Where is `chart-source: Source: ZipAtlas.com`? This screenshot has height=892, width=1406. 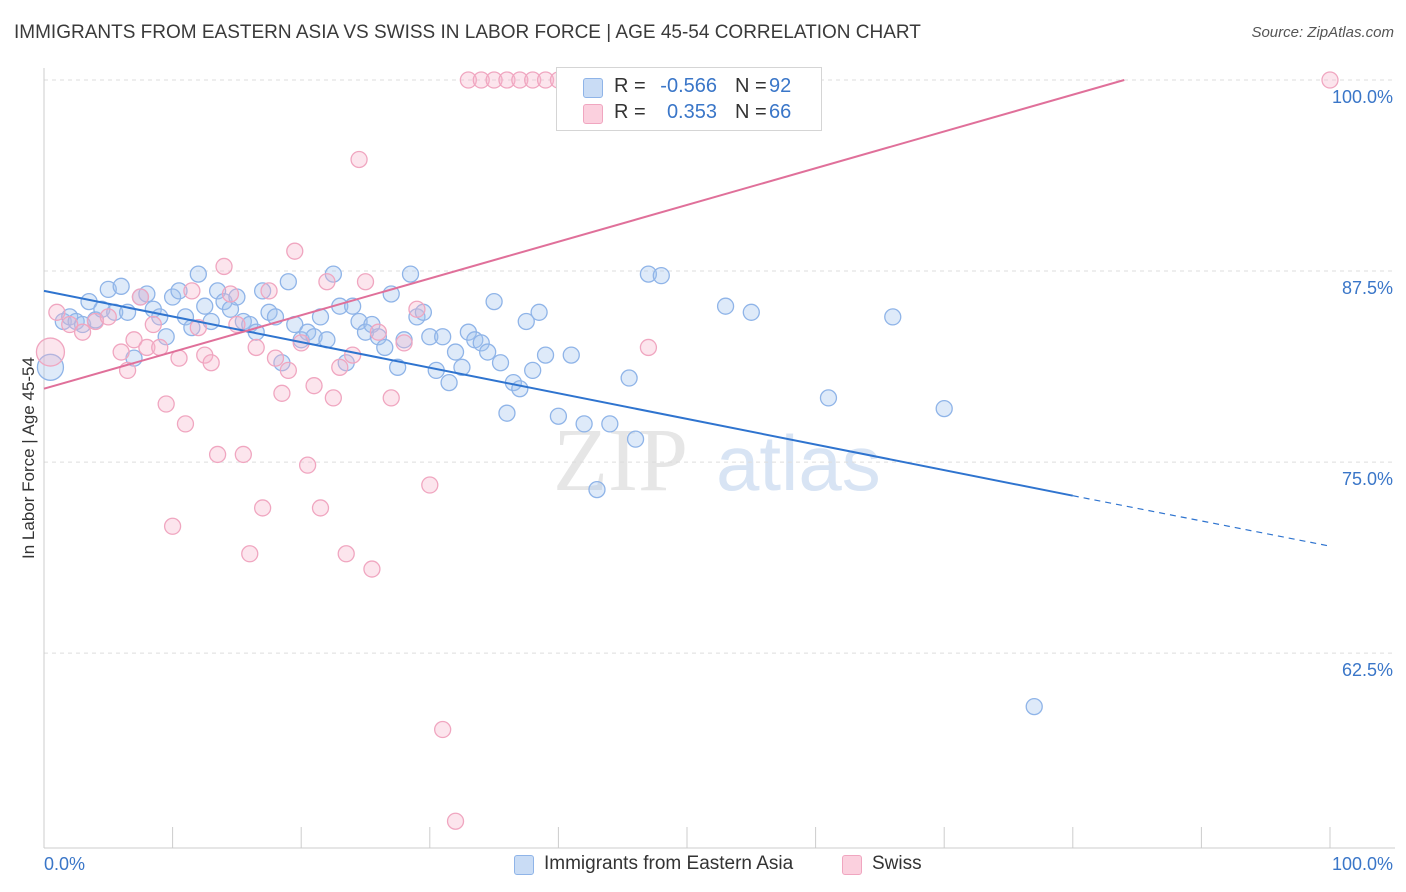 chart-source: Source: ZipAtlas.com is located at coordinates (1322, 32).